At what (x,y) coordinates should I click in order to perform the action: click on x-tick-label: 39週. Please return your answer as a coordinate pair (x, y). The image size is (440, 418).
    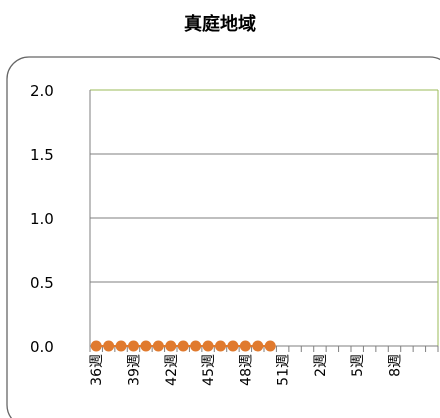
    Looking at the image, I should click on (135, 370).